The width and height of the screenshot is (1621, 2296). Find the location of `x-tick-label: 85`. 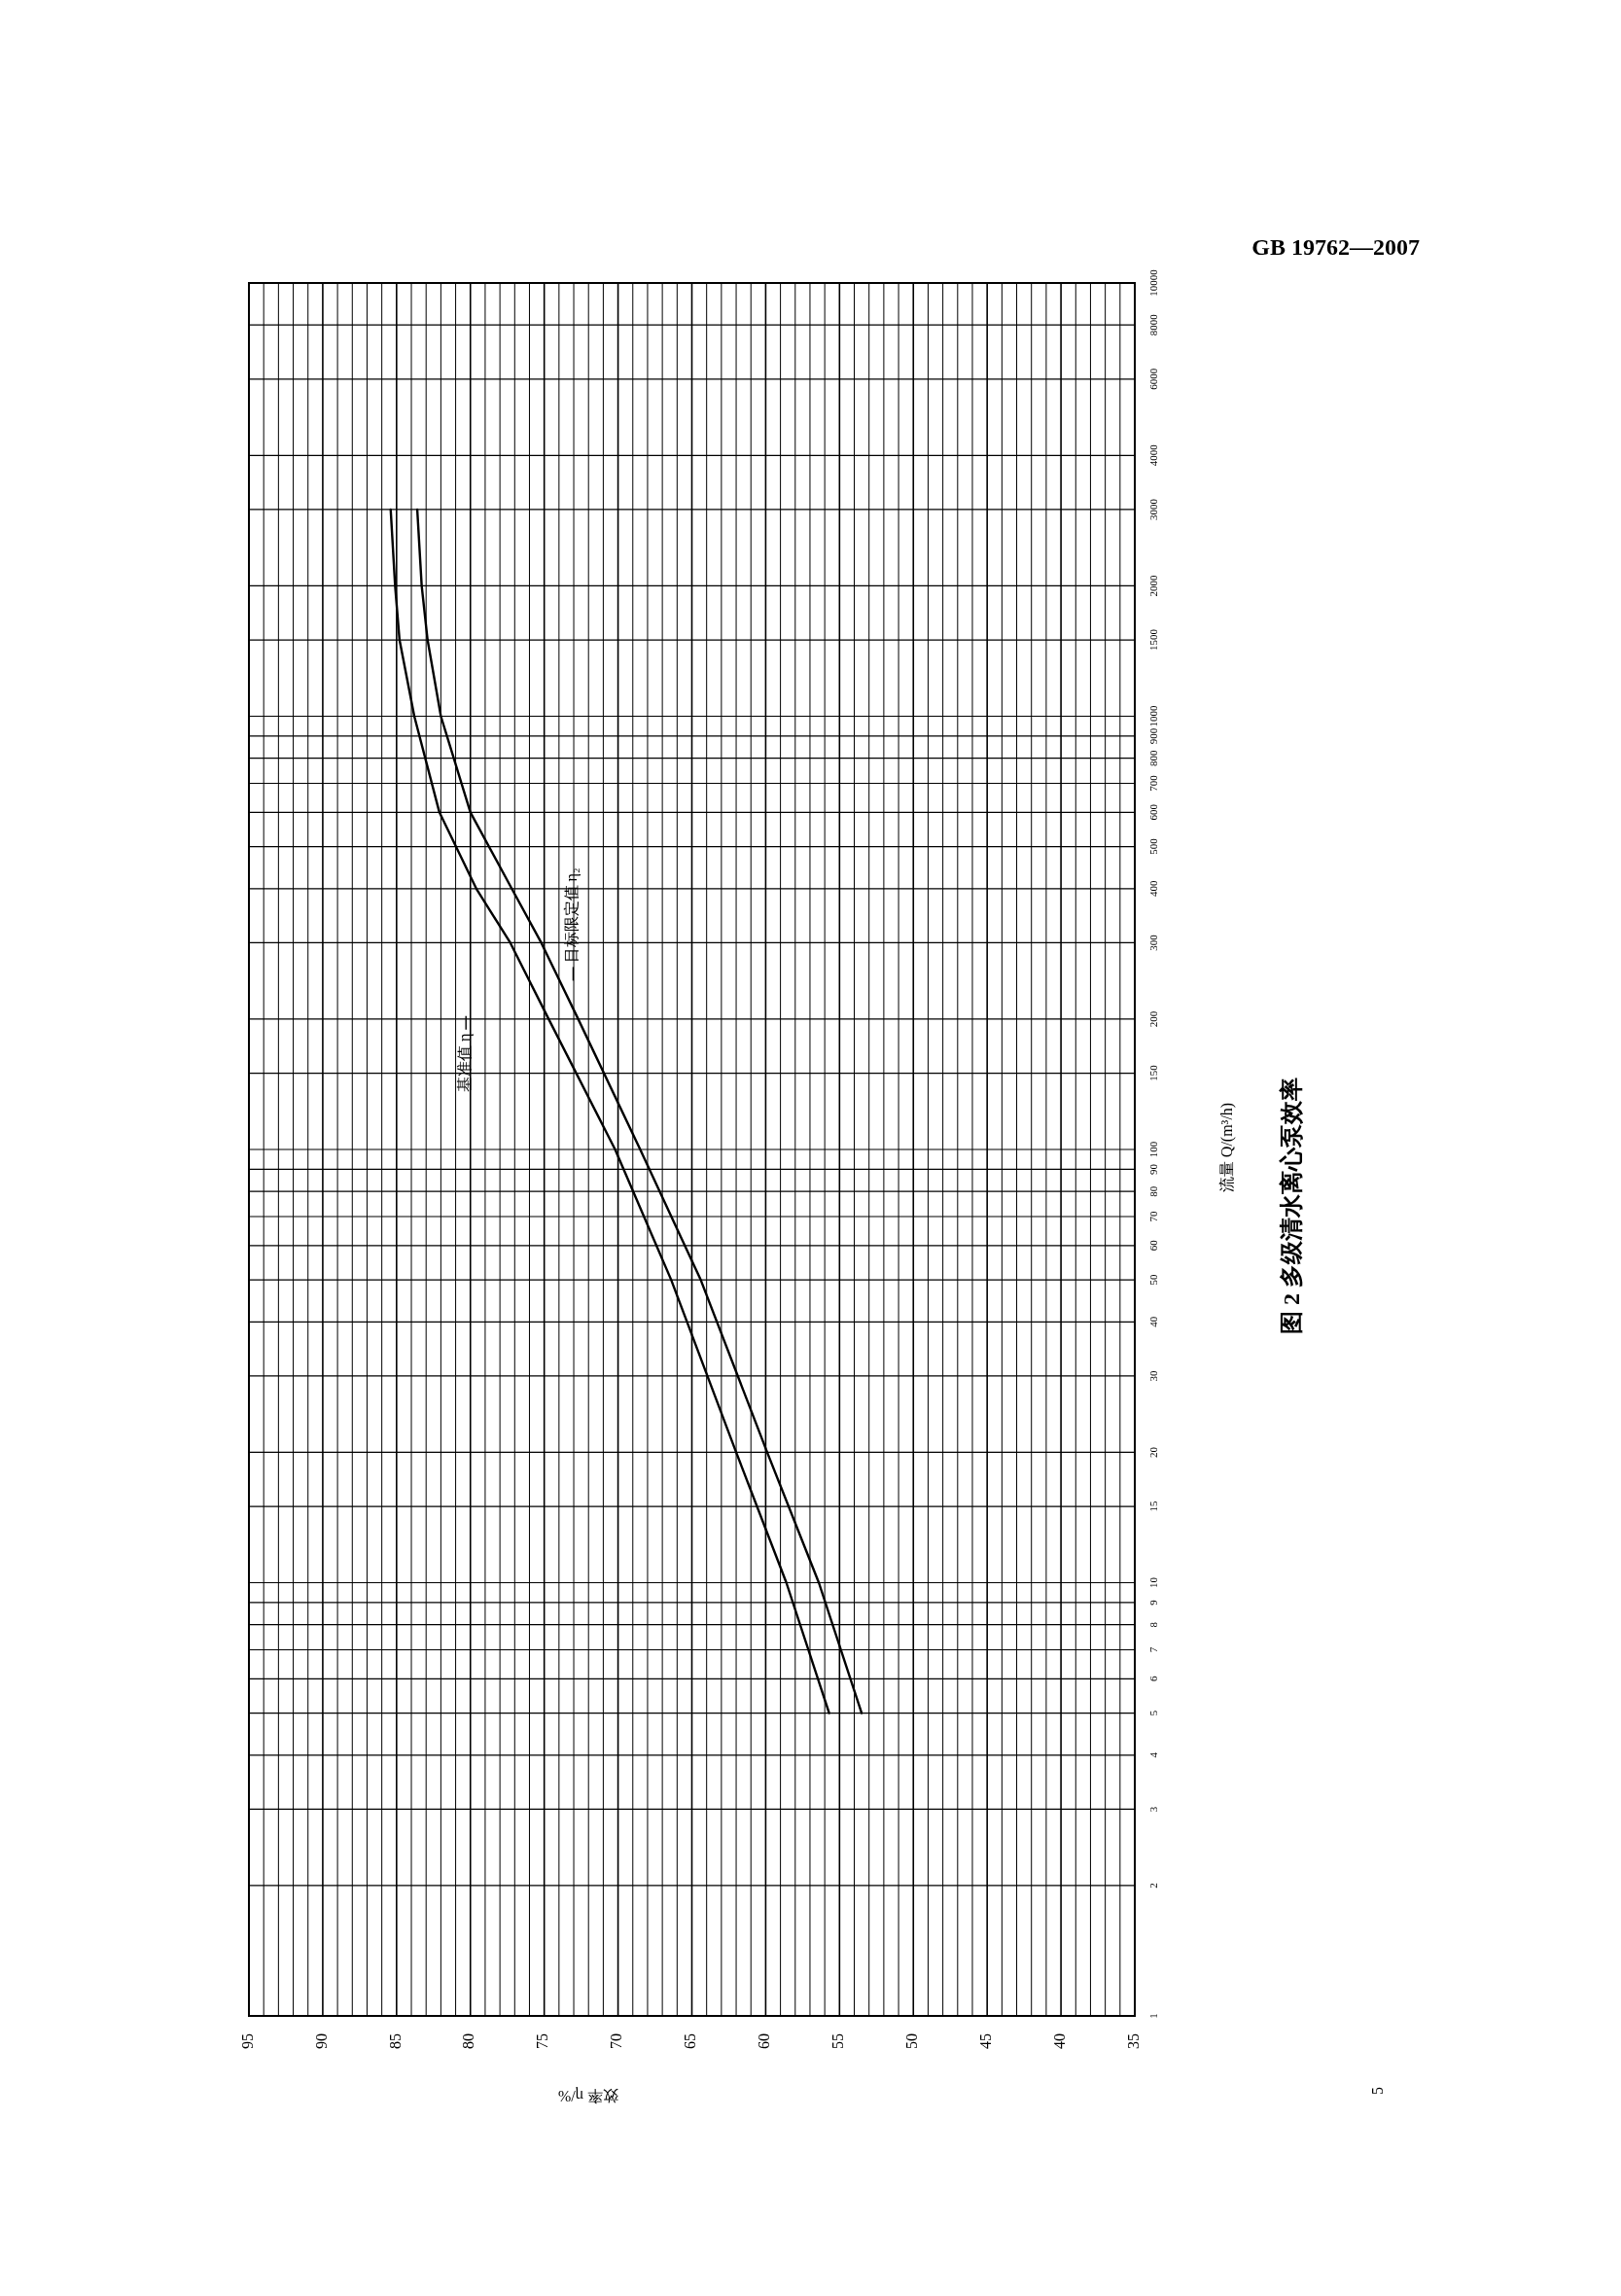

x-tick-label: 85 is located at coordinates (395, 2041).